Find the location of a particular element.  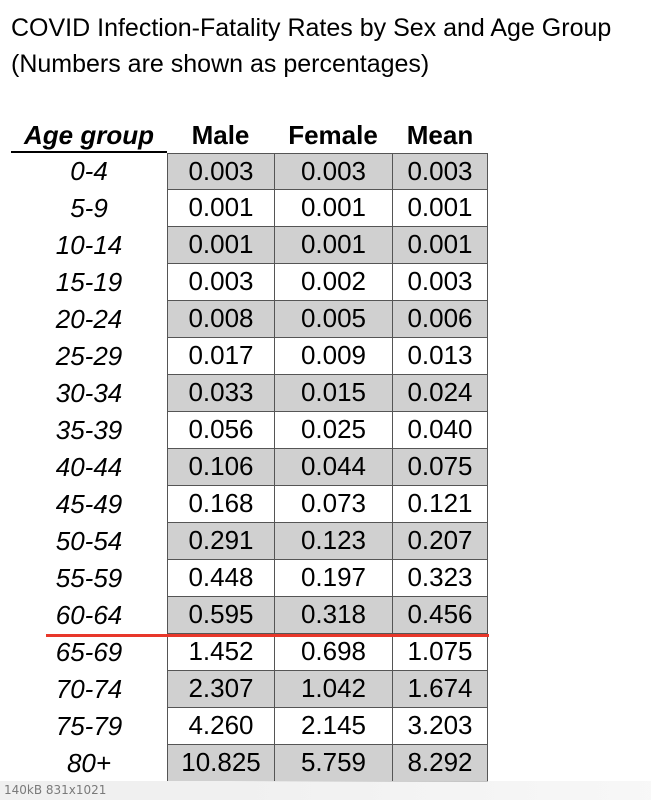

image-info-bar: 140kB 831x1021 is located at coordinates (325, 790).